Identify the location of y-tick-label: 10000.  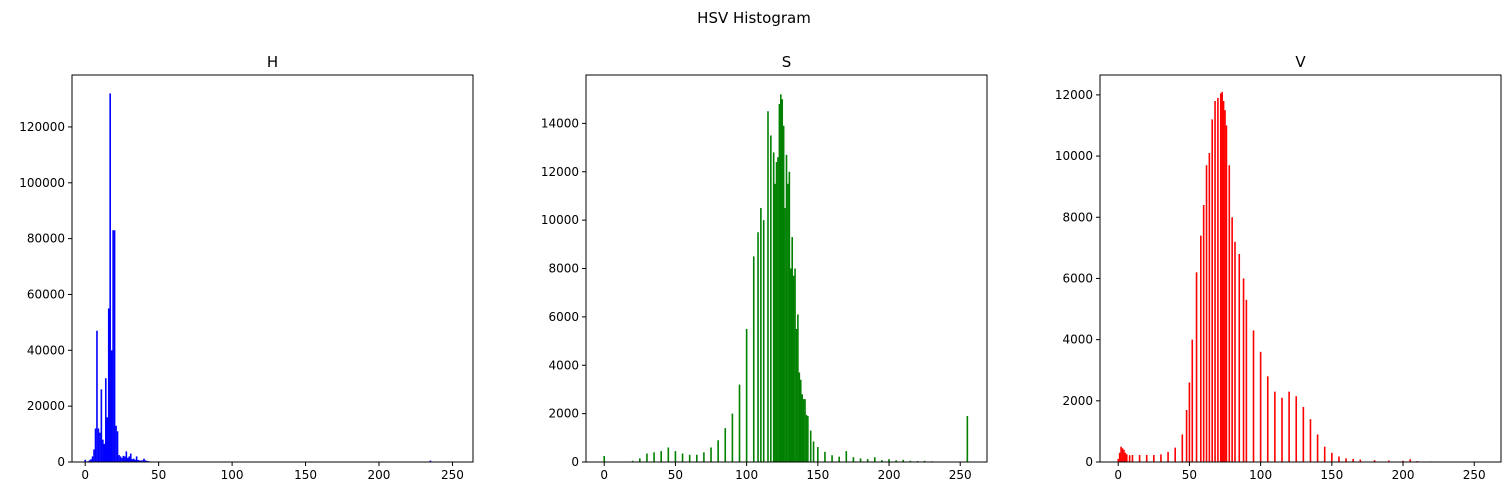
(1074, 156).